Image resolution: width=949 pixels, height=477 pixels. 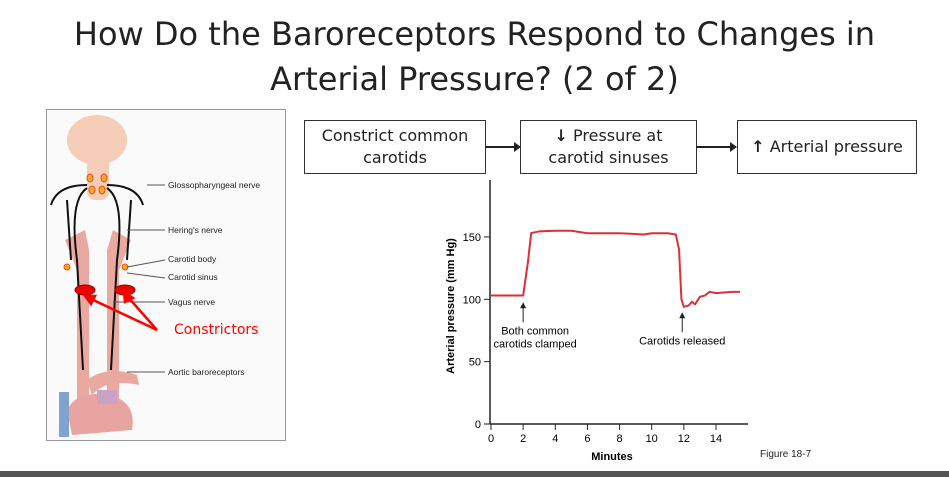 What do you see at coordinates (786, 454) in the screenshot?
I see `figure-label: Figure 18-7` at bounding box center [786, 454].